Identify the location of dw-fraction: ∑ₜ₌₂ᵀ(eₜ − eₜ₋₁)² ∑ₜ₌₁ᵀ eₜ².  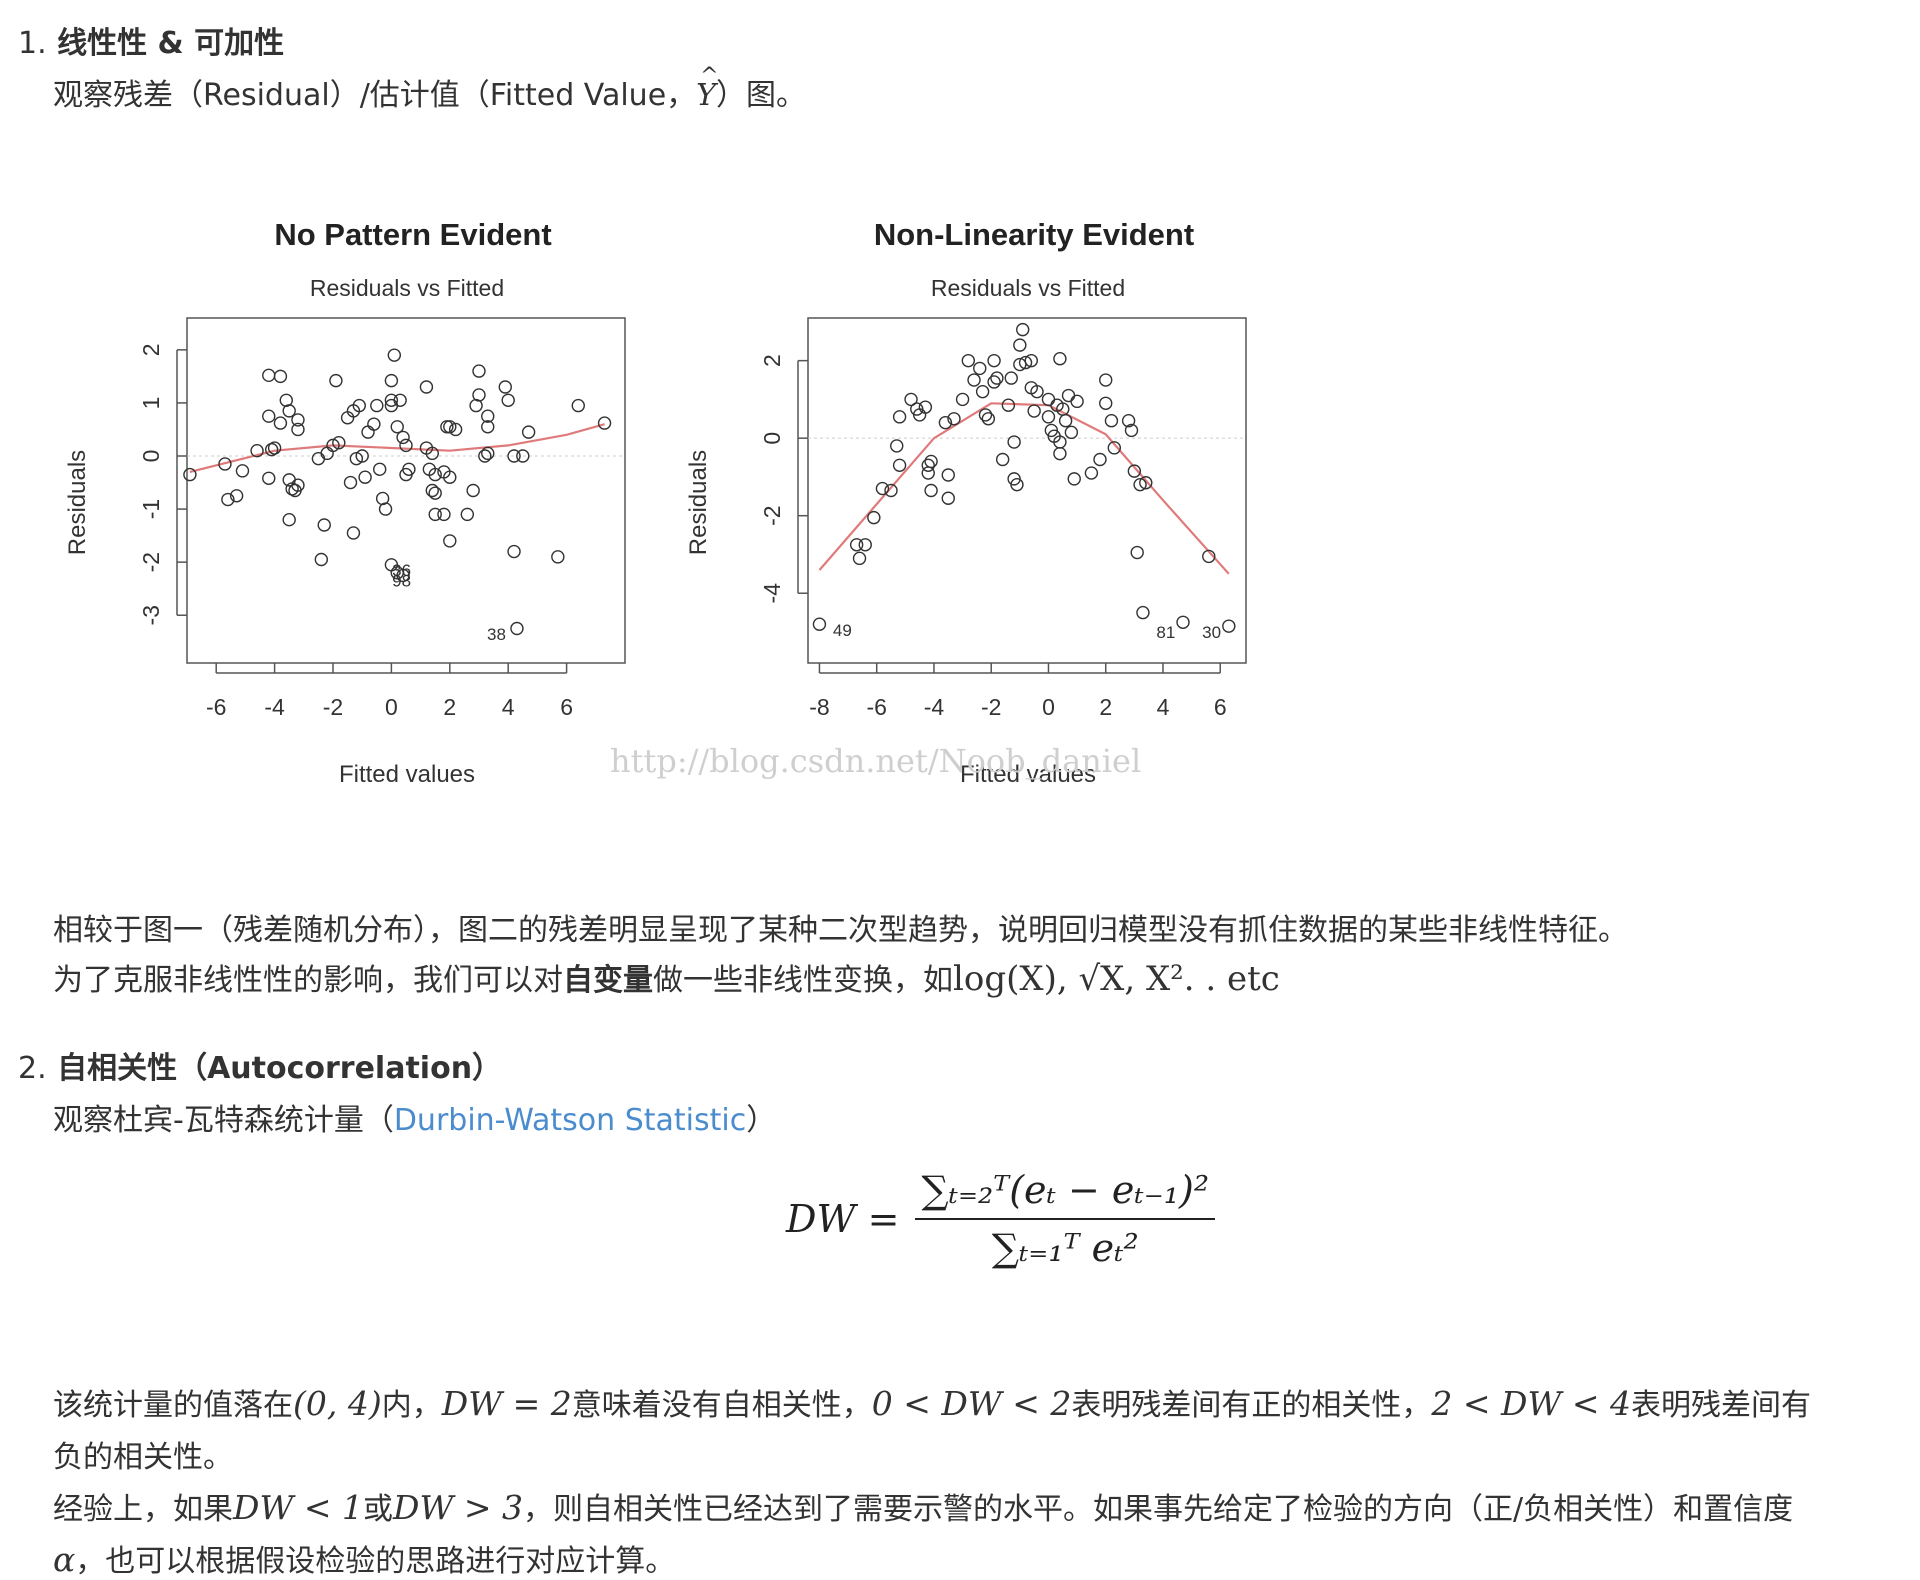
(1065, 1219).